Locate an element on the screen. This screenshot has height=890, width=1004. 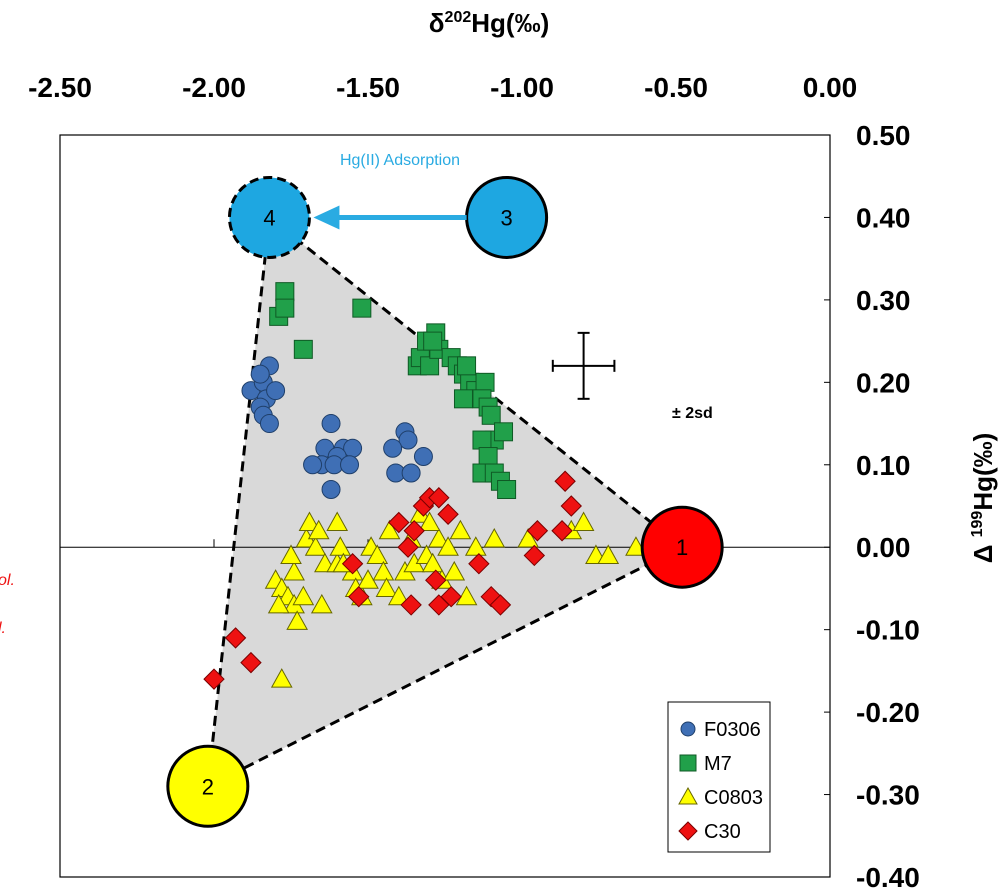
y-tick-label: 0.10 is located at coordinates (883, 465).